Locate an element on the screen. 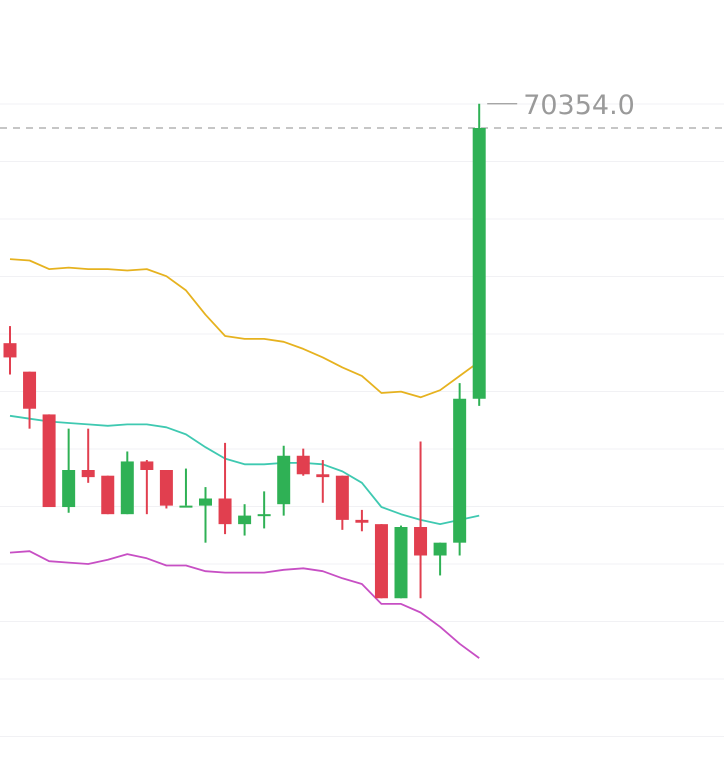 The height and width of the screenshot is (771, 724). boll-middle-line is located at coordinates (244, 469).